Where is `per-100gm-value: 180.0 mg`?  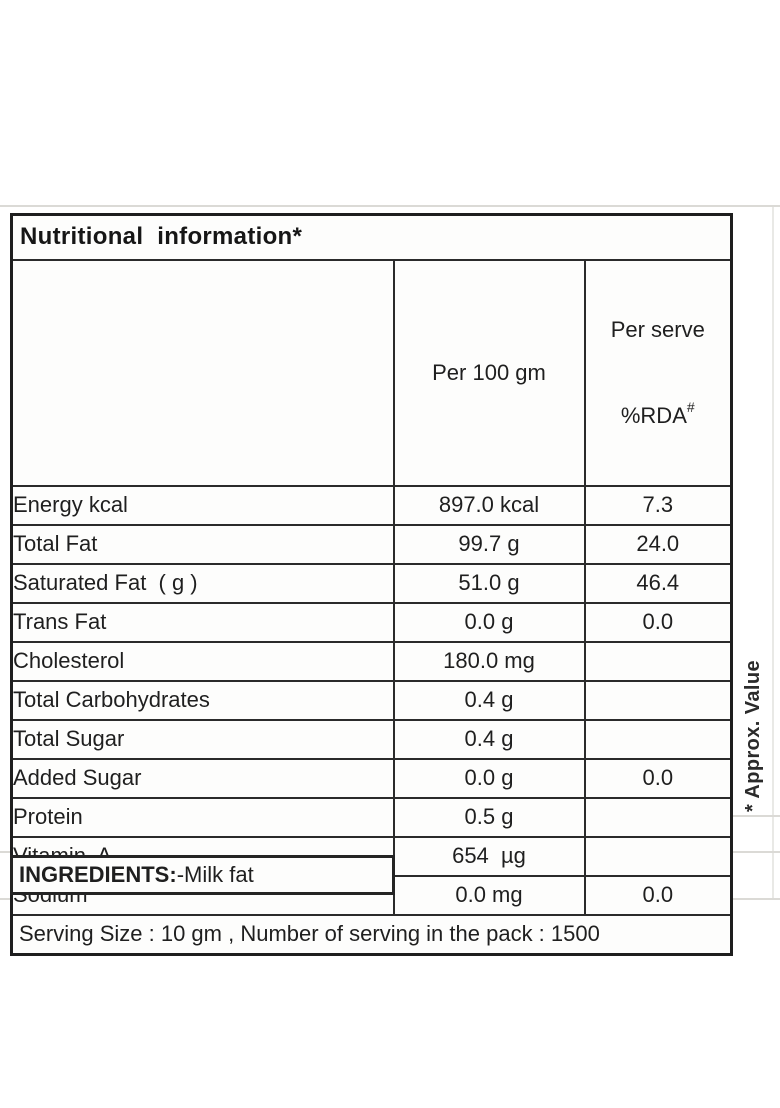 per-100gm-value: 180.0 mg is located at coordinates (489, 661).